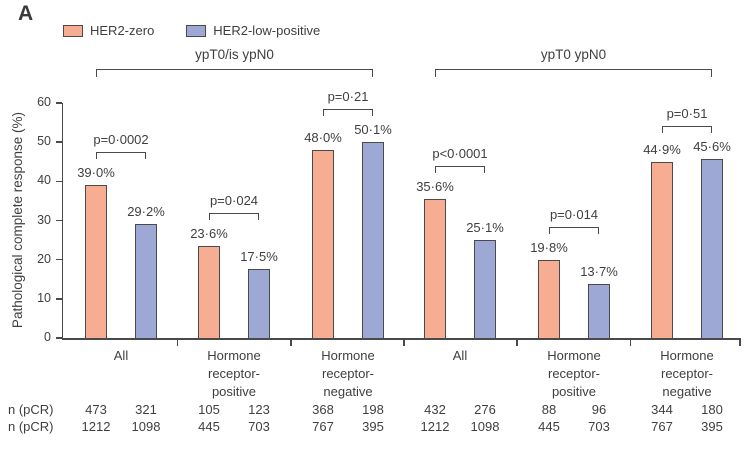 Image resolution: width=752 pixels, height=468 pixels. What do you see at coordinates (687, 114) in the screenshot?
I see `p-value-label: p=0·51` at bounding box center [687, 114].